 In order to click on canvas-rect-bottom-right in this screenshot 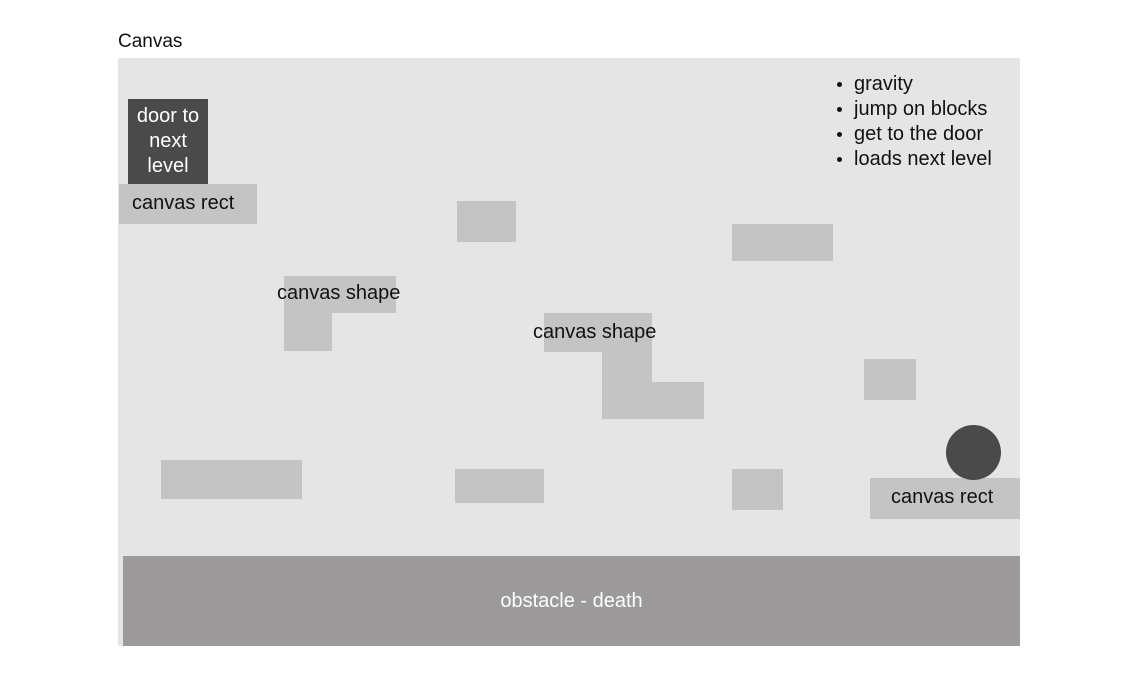, I will do `click(945, 498)`.